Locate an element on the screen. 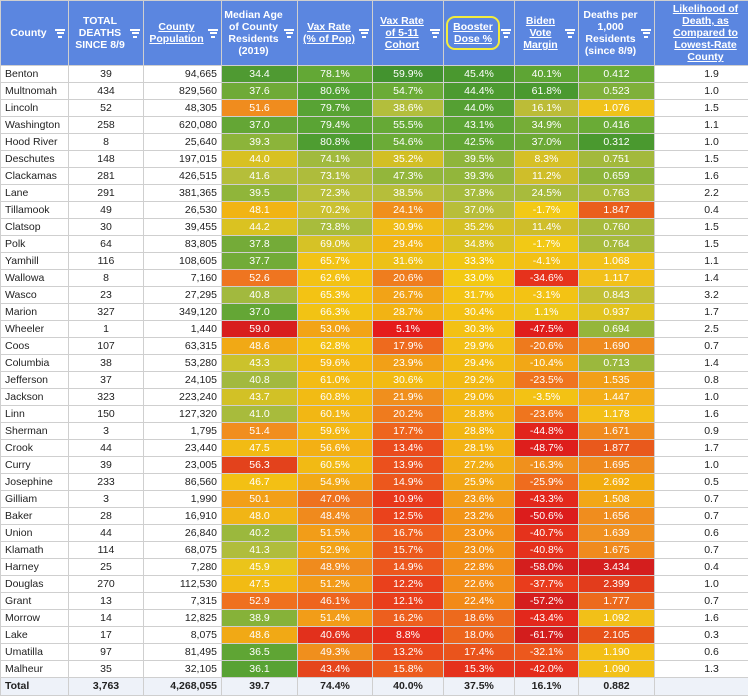 Image resolution: width=748 pixels, height=697 pixels. vax-rate-cell: 65.7% is located at coordinates (335, 261).